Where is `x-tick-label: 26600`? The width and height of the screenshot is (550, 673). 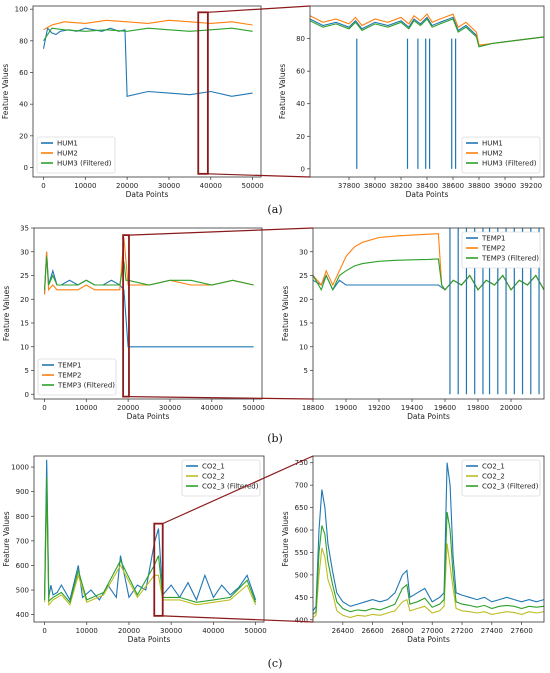 x-tick-label: 26600 is located at coordinates (372, 631).